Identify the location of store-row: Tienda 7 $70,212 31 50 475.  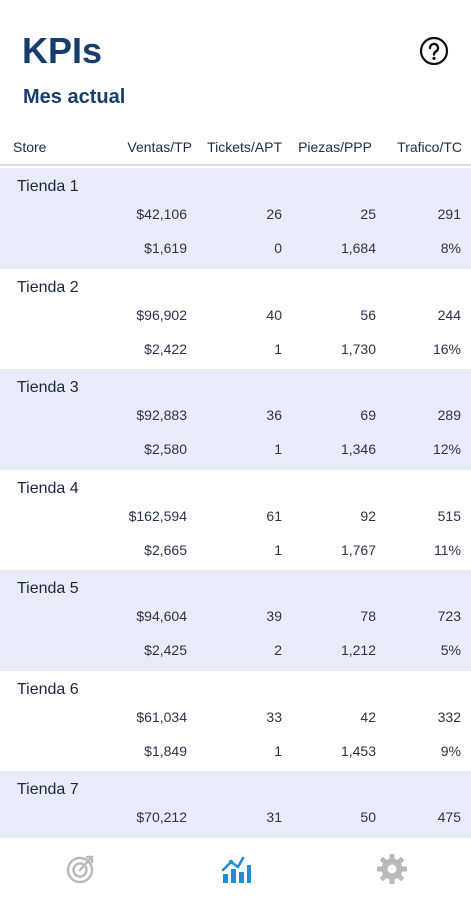
(235, 804).